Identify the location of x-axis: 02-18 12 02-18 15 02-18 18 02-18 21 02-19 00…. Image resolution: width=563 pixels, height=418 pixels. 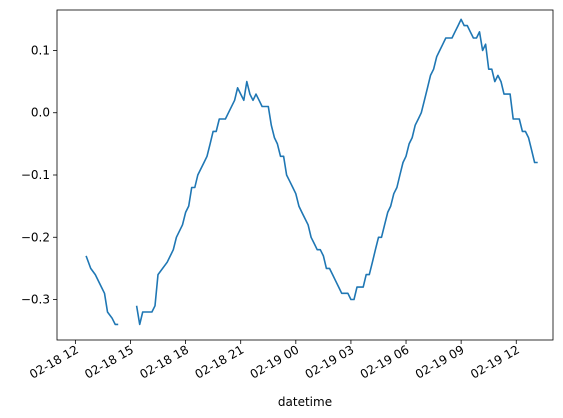
(274, 361).